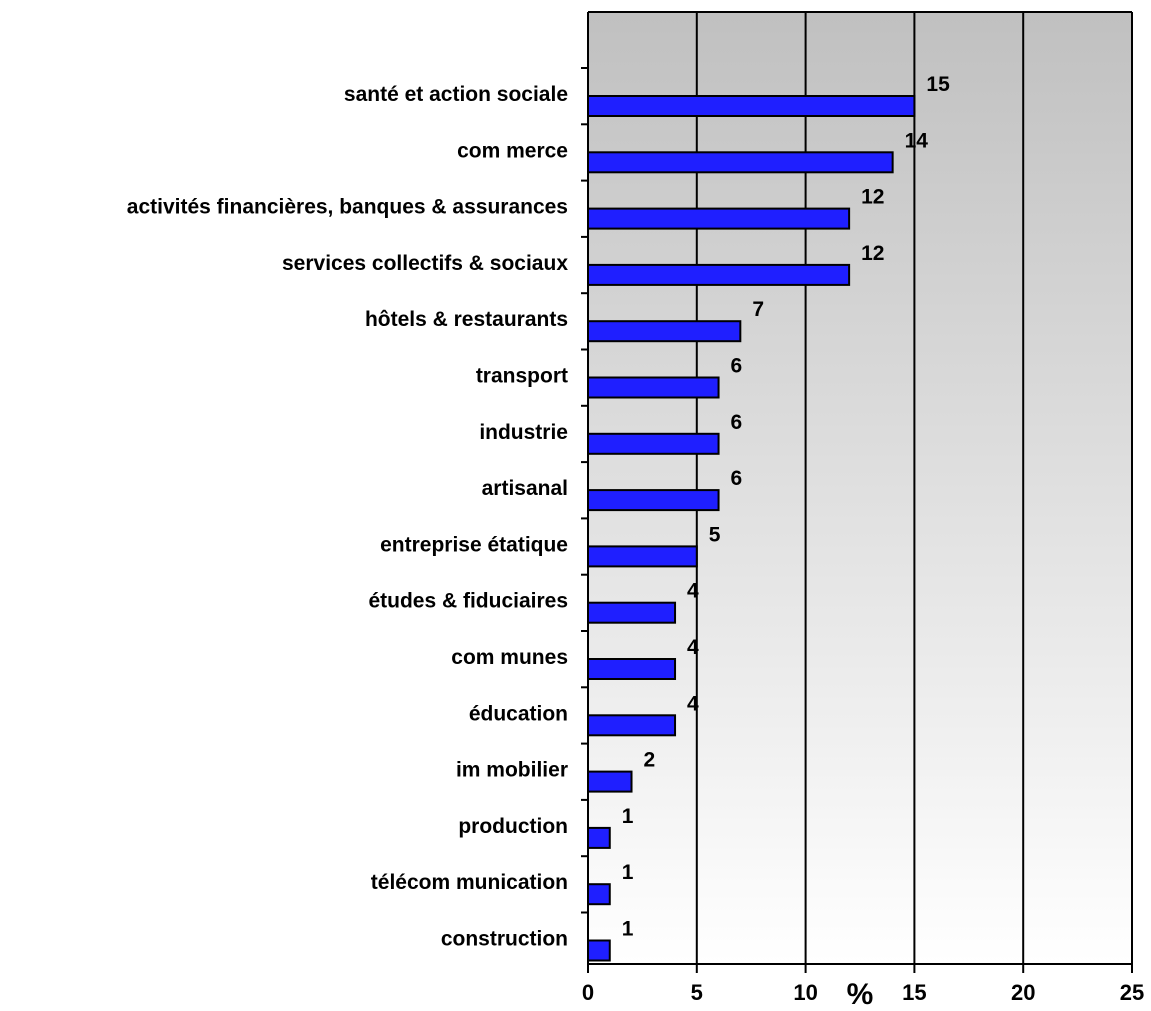  Describe the element at coordinates (509, 657) in the screenshot. I see `category-label: com munes` at that location.